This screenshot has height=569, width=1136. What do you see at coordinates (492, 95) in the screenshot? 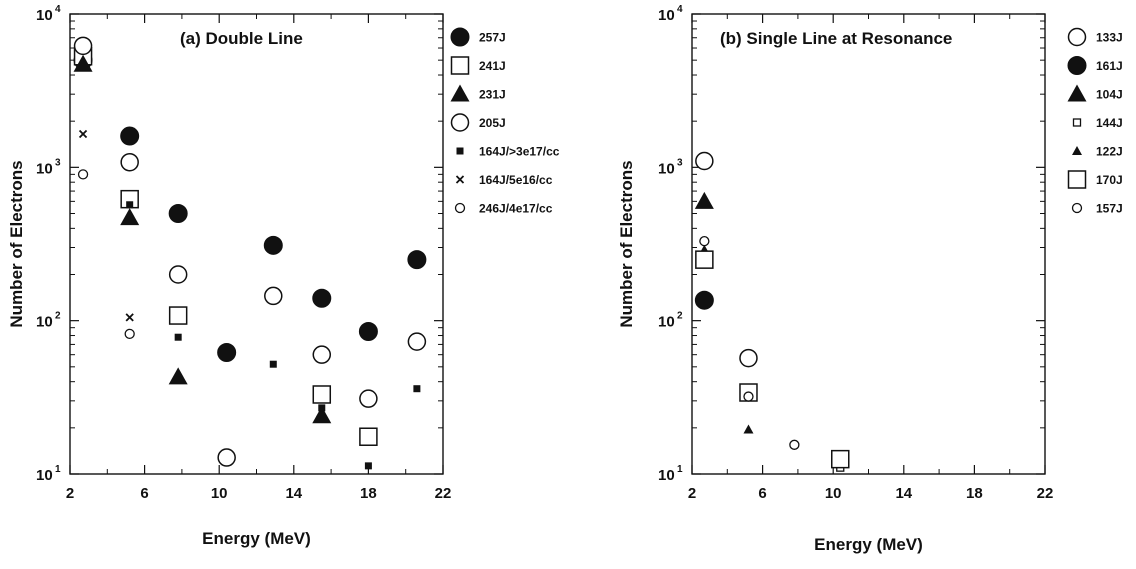
I see `legend-label: 231J` at bounding box center [492, 95].